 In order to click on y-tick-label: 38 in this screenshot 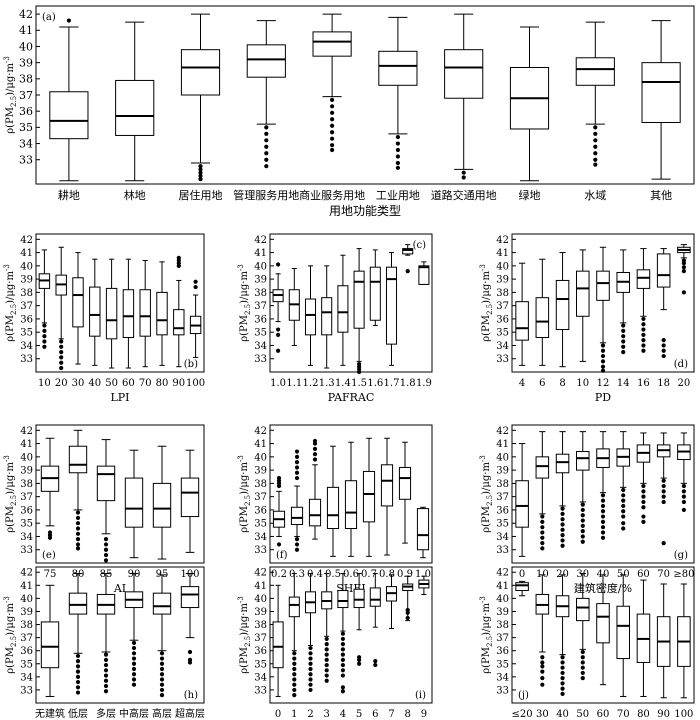, I will do `click(26, 484)`.